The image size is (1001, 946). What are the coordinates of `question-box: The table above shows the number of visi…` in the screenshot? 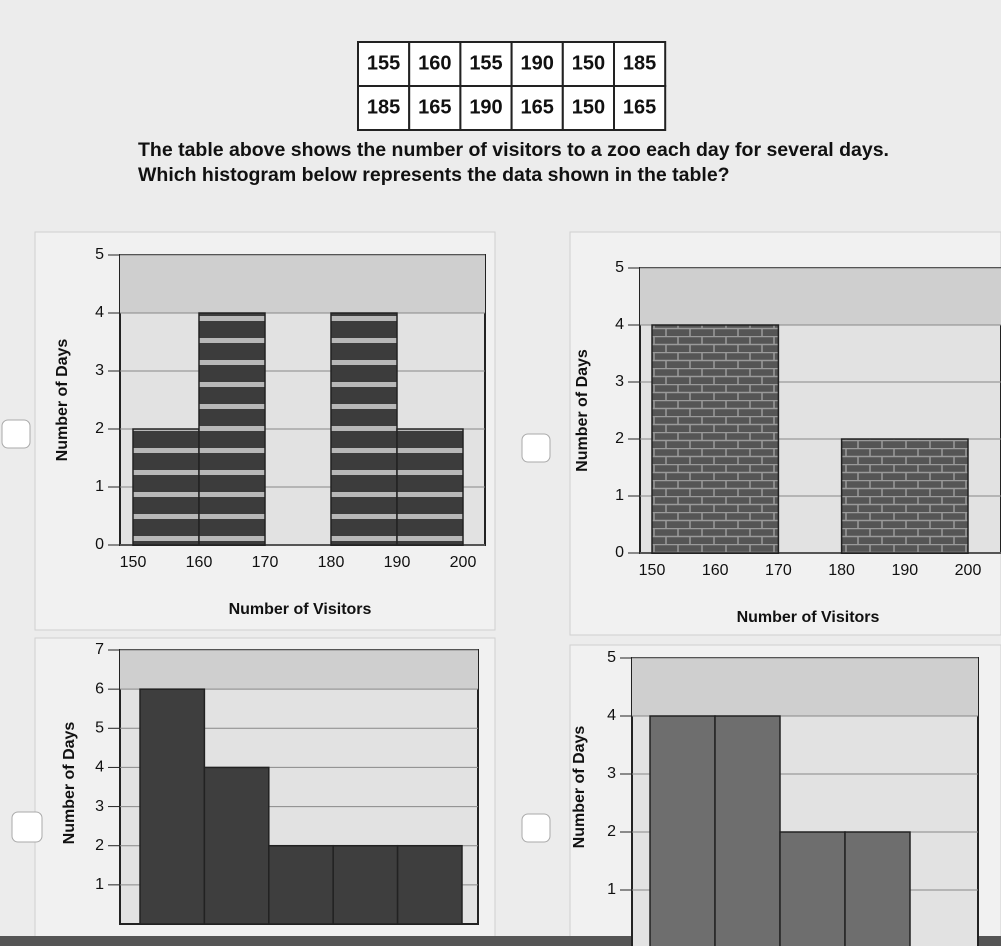 It's located at (513, 162).